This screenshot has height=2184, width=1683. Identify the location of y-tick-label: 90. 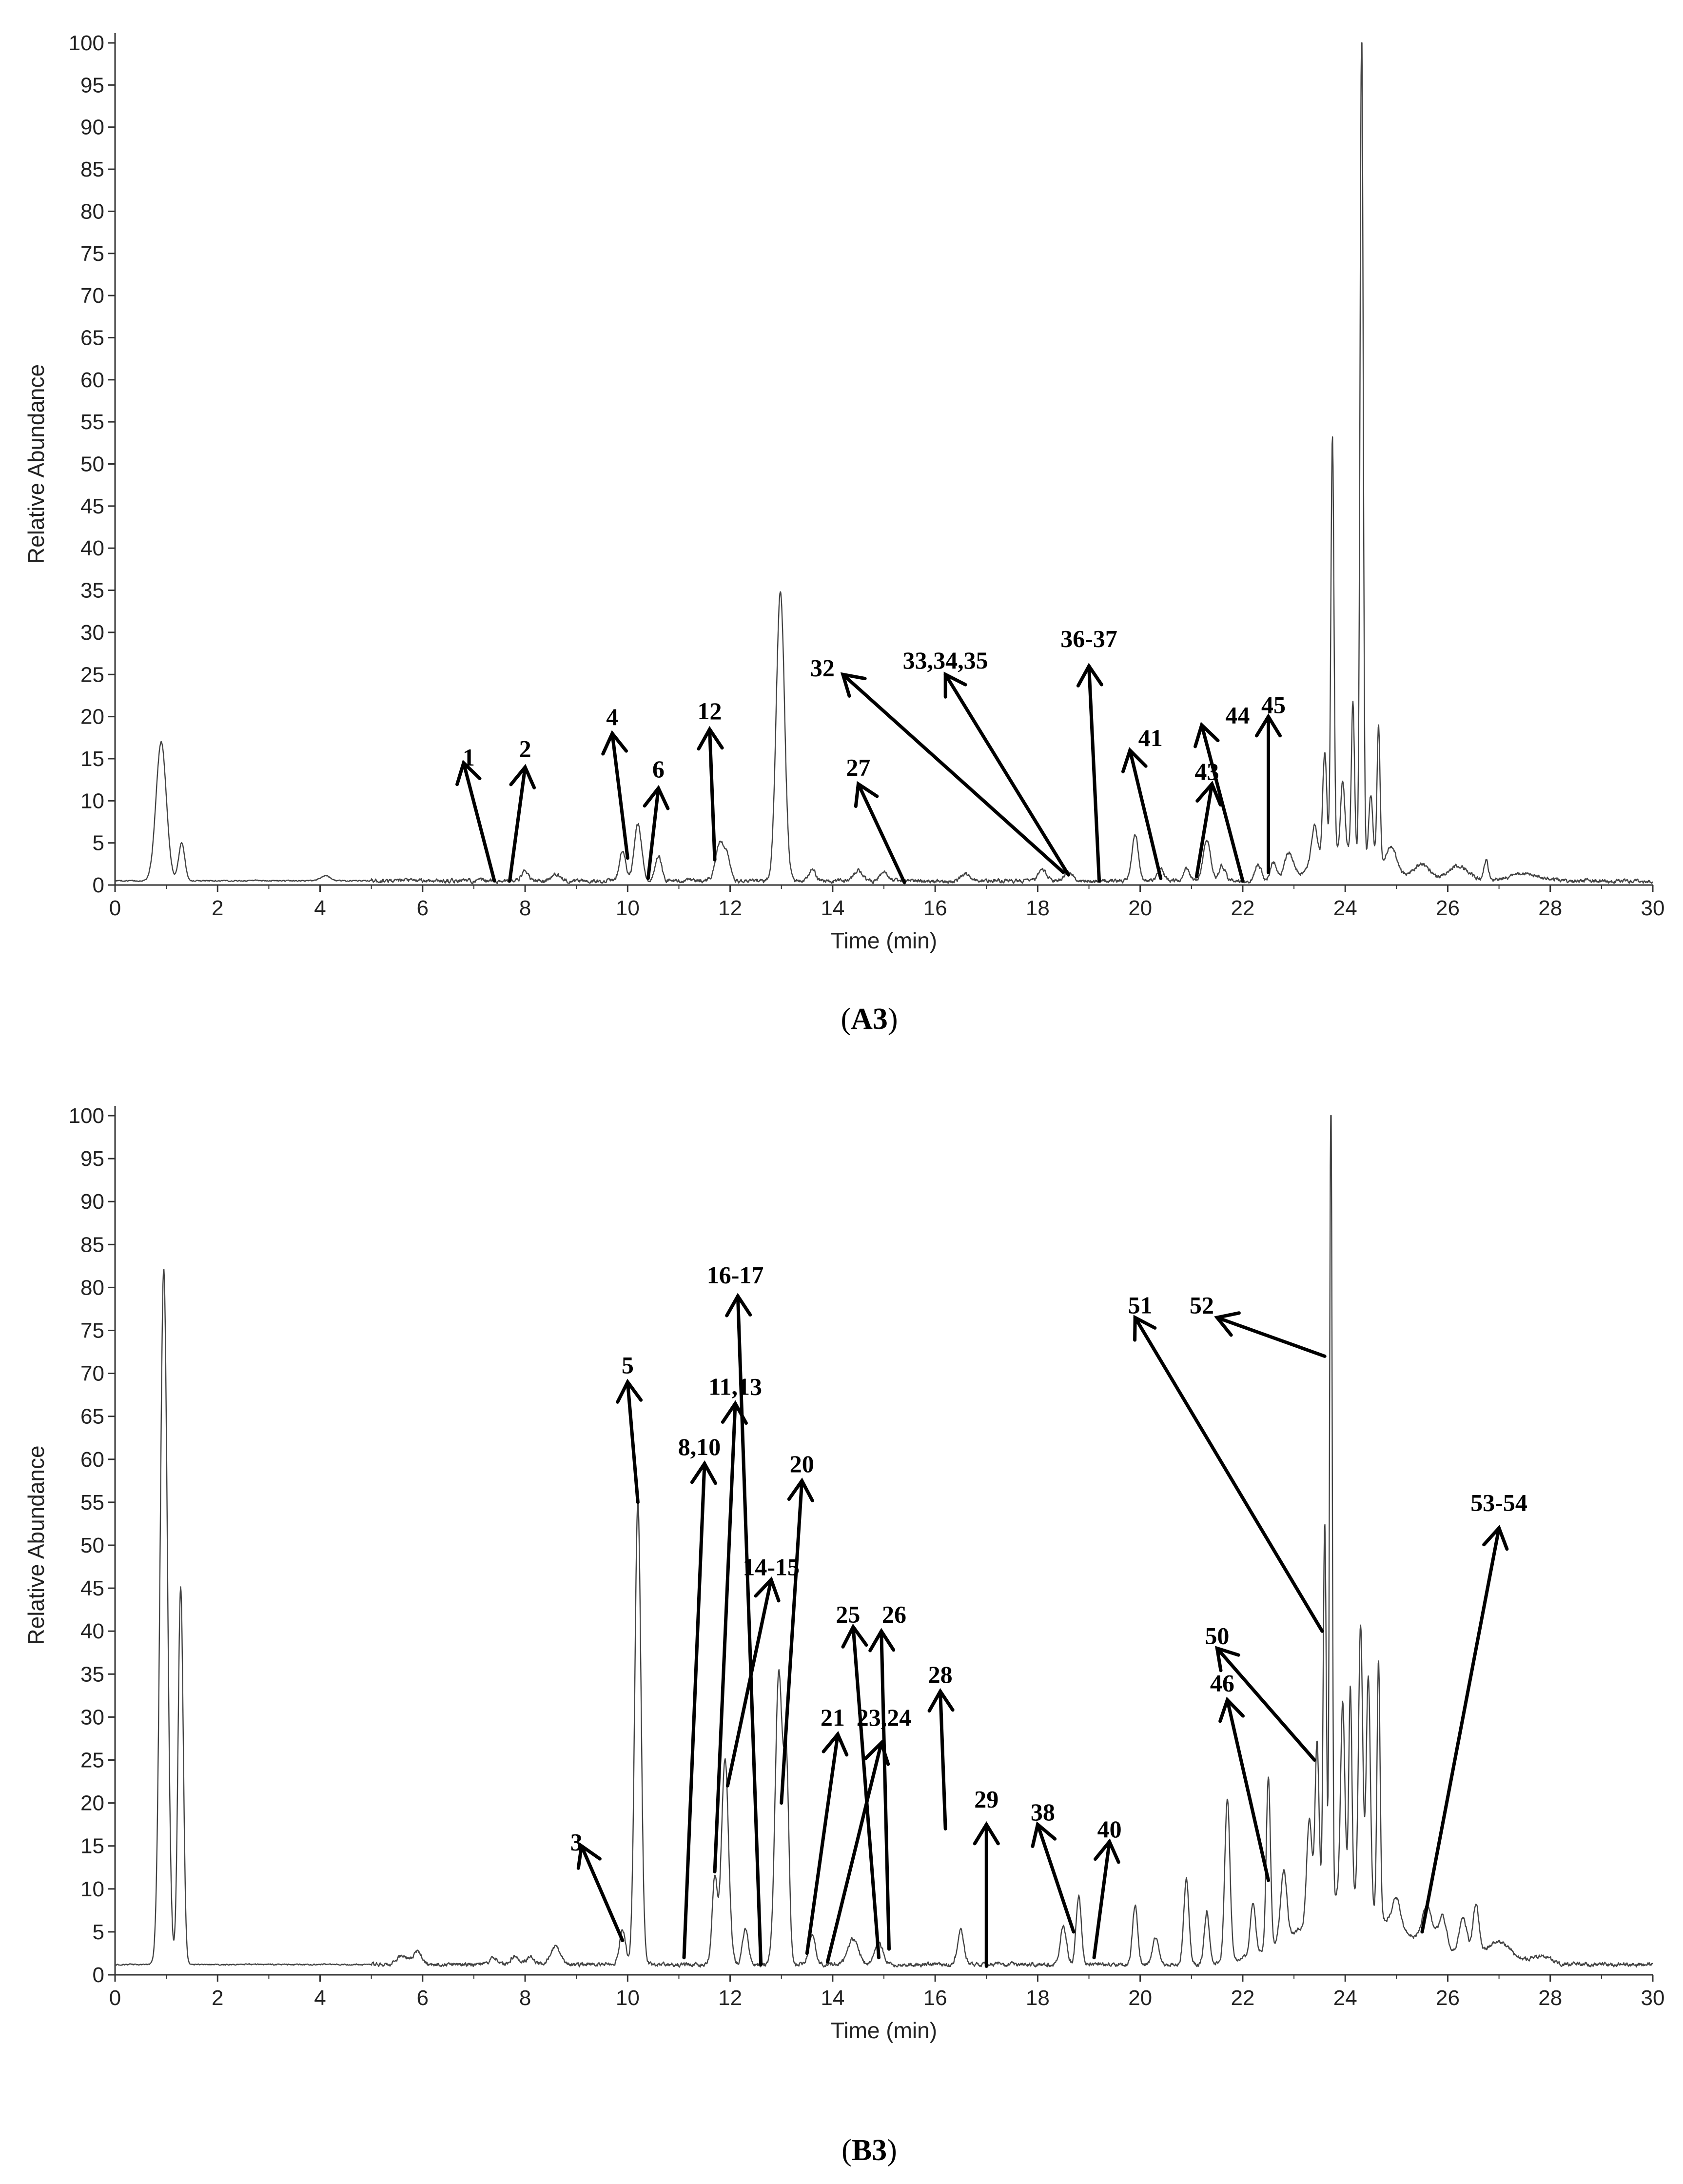
(92, 1202).